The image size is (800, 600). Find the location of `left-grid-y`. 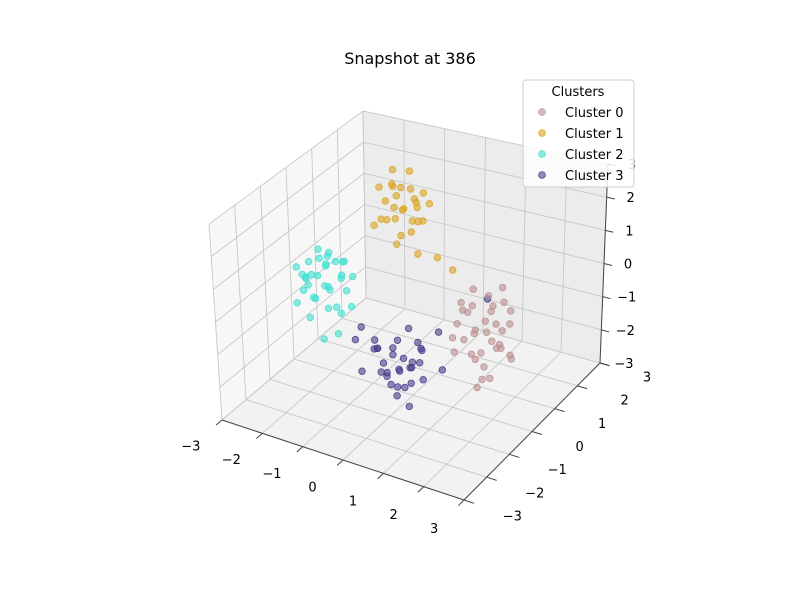

left-grid-y is located at coordinates (364, 204).